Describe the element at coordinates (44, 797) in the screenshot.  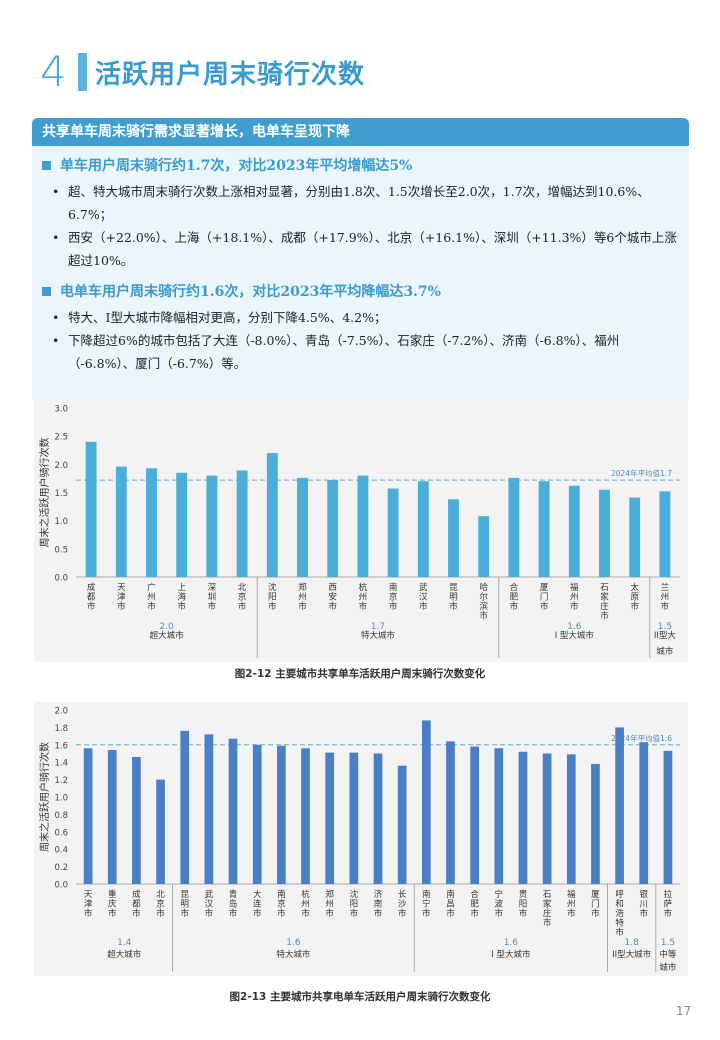
I see `y-axis-label: 周末之活跃用户骑行次数` at that location.